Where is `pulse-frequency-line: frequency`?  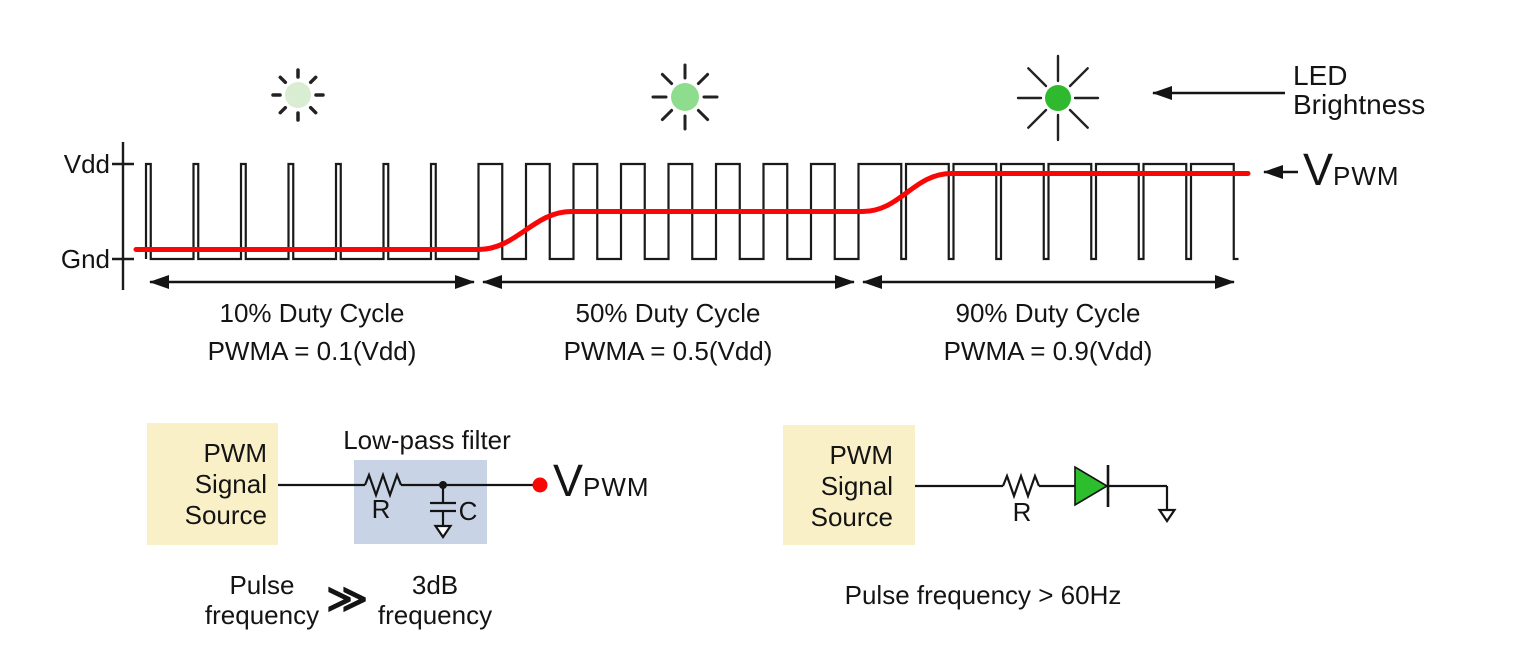
pulse-frequency-line: frequency is located at coordinates (262, 615).